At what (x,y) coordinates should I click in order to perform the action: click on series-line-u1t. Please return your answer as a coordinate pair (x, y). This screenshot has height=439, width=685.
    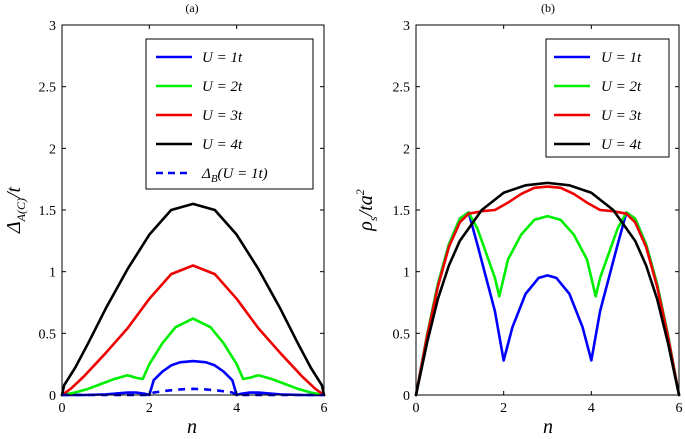
    Looking at the image, I should click on (193, 378).